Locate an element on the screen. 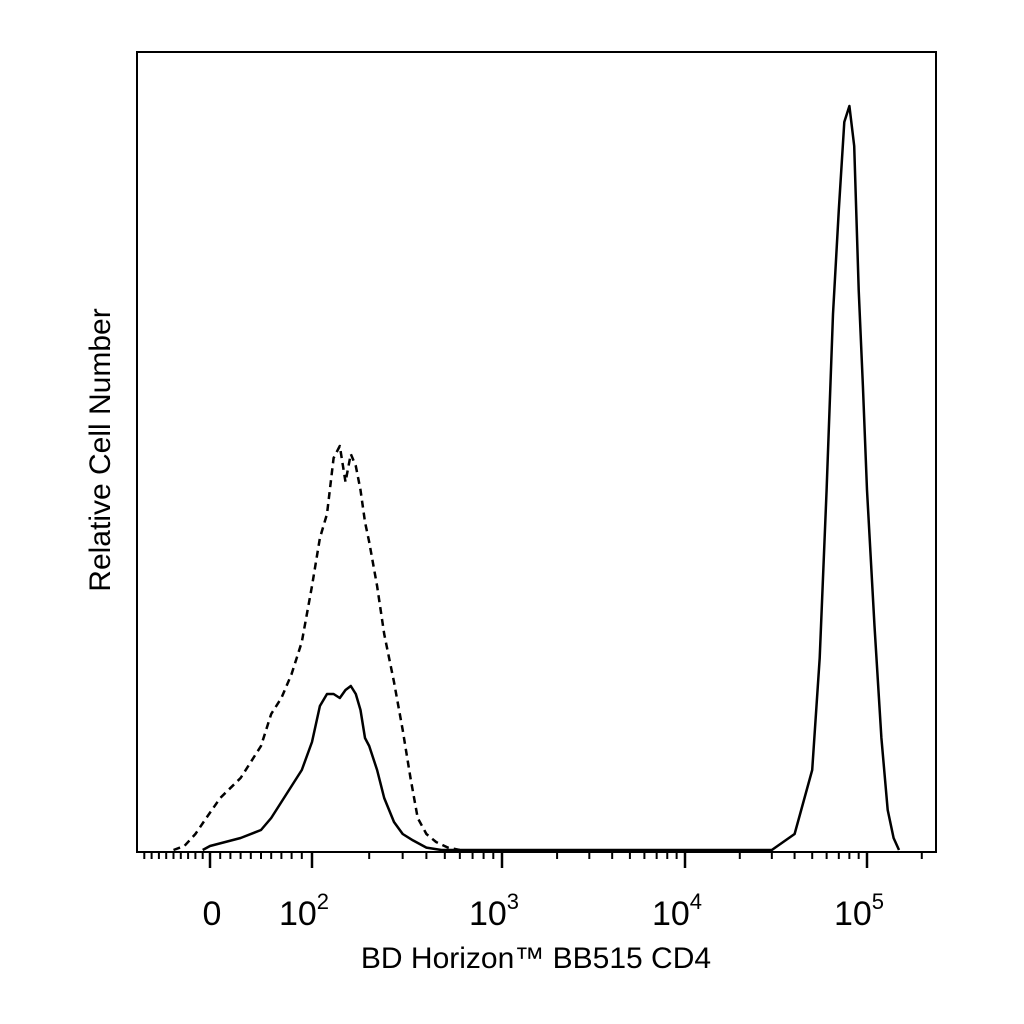 This screenshot has width=1024, height=1024. x-tick-label: 10³ is located at coordinates (494, 911).